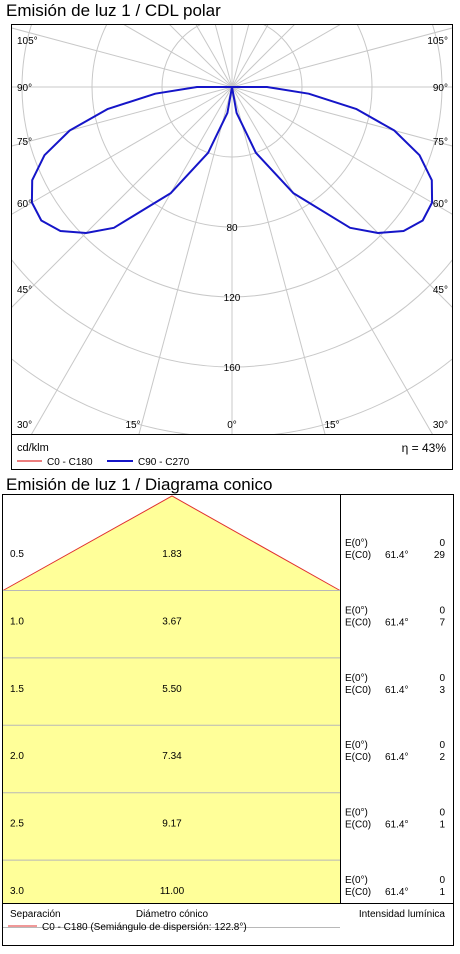 This screenshot has width=460, height=954. Describe the element at coordinates (24, 88) in the screenshot. I see `angle-label-left: 90°` at that location.